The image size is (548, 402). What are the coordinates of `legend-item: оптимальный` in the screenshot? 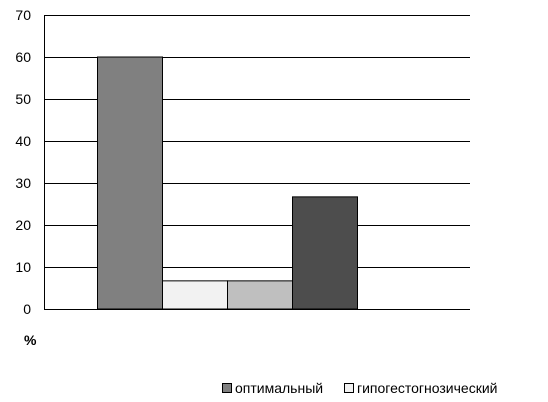 It's located at (272, 388).